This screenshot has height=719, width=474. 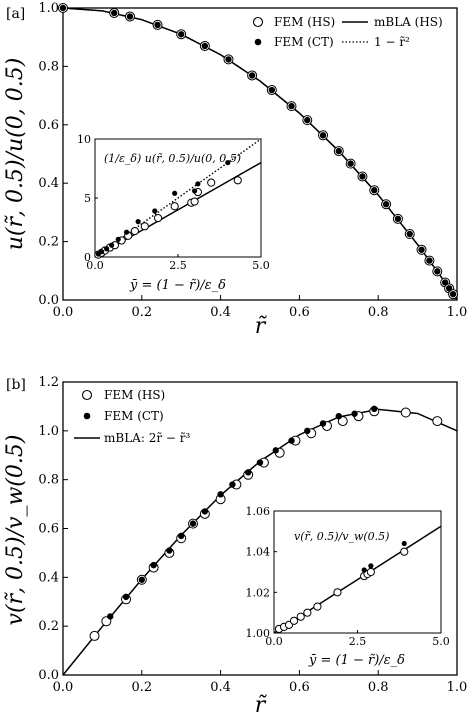 I want to click on panel-a-inset-xtick-label-0: 0.0, so click(x=95, y=265).